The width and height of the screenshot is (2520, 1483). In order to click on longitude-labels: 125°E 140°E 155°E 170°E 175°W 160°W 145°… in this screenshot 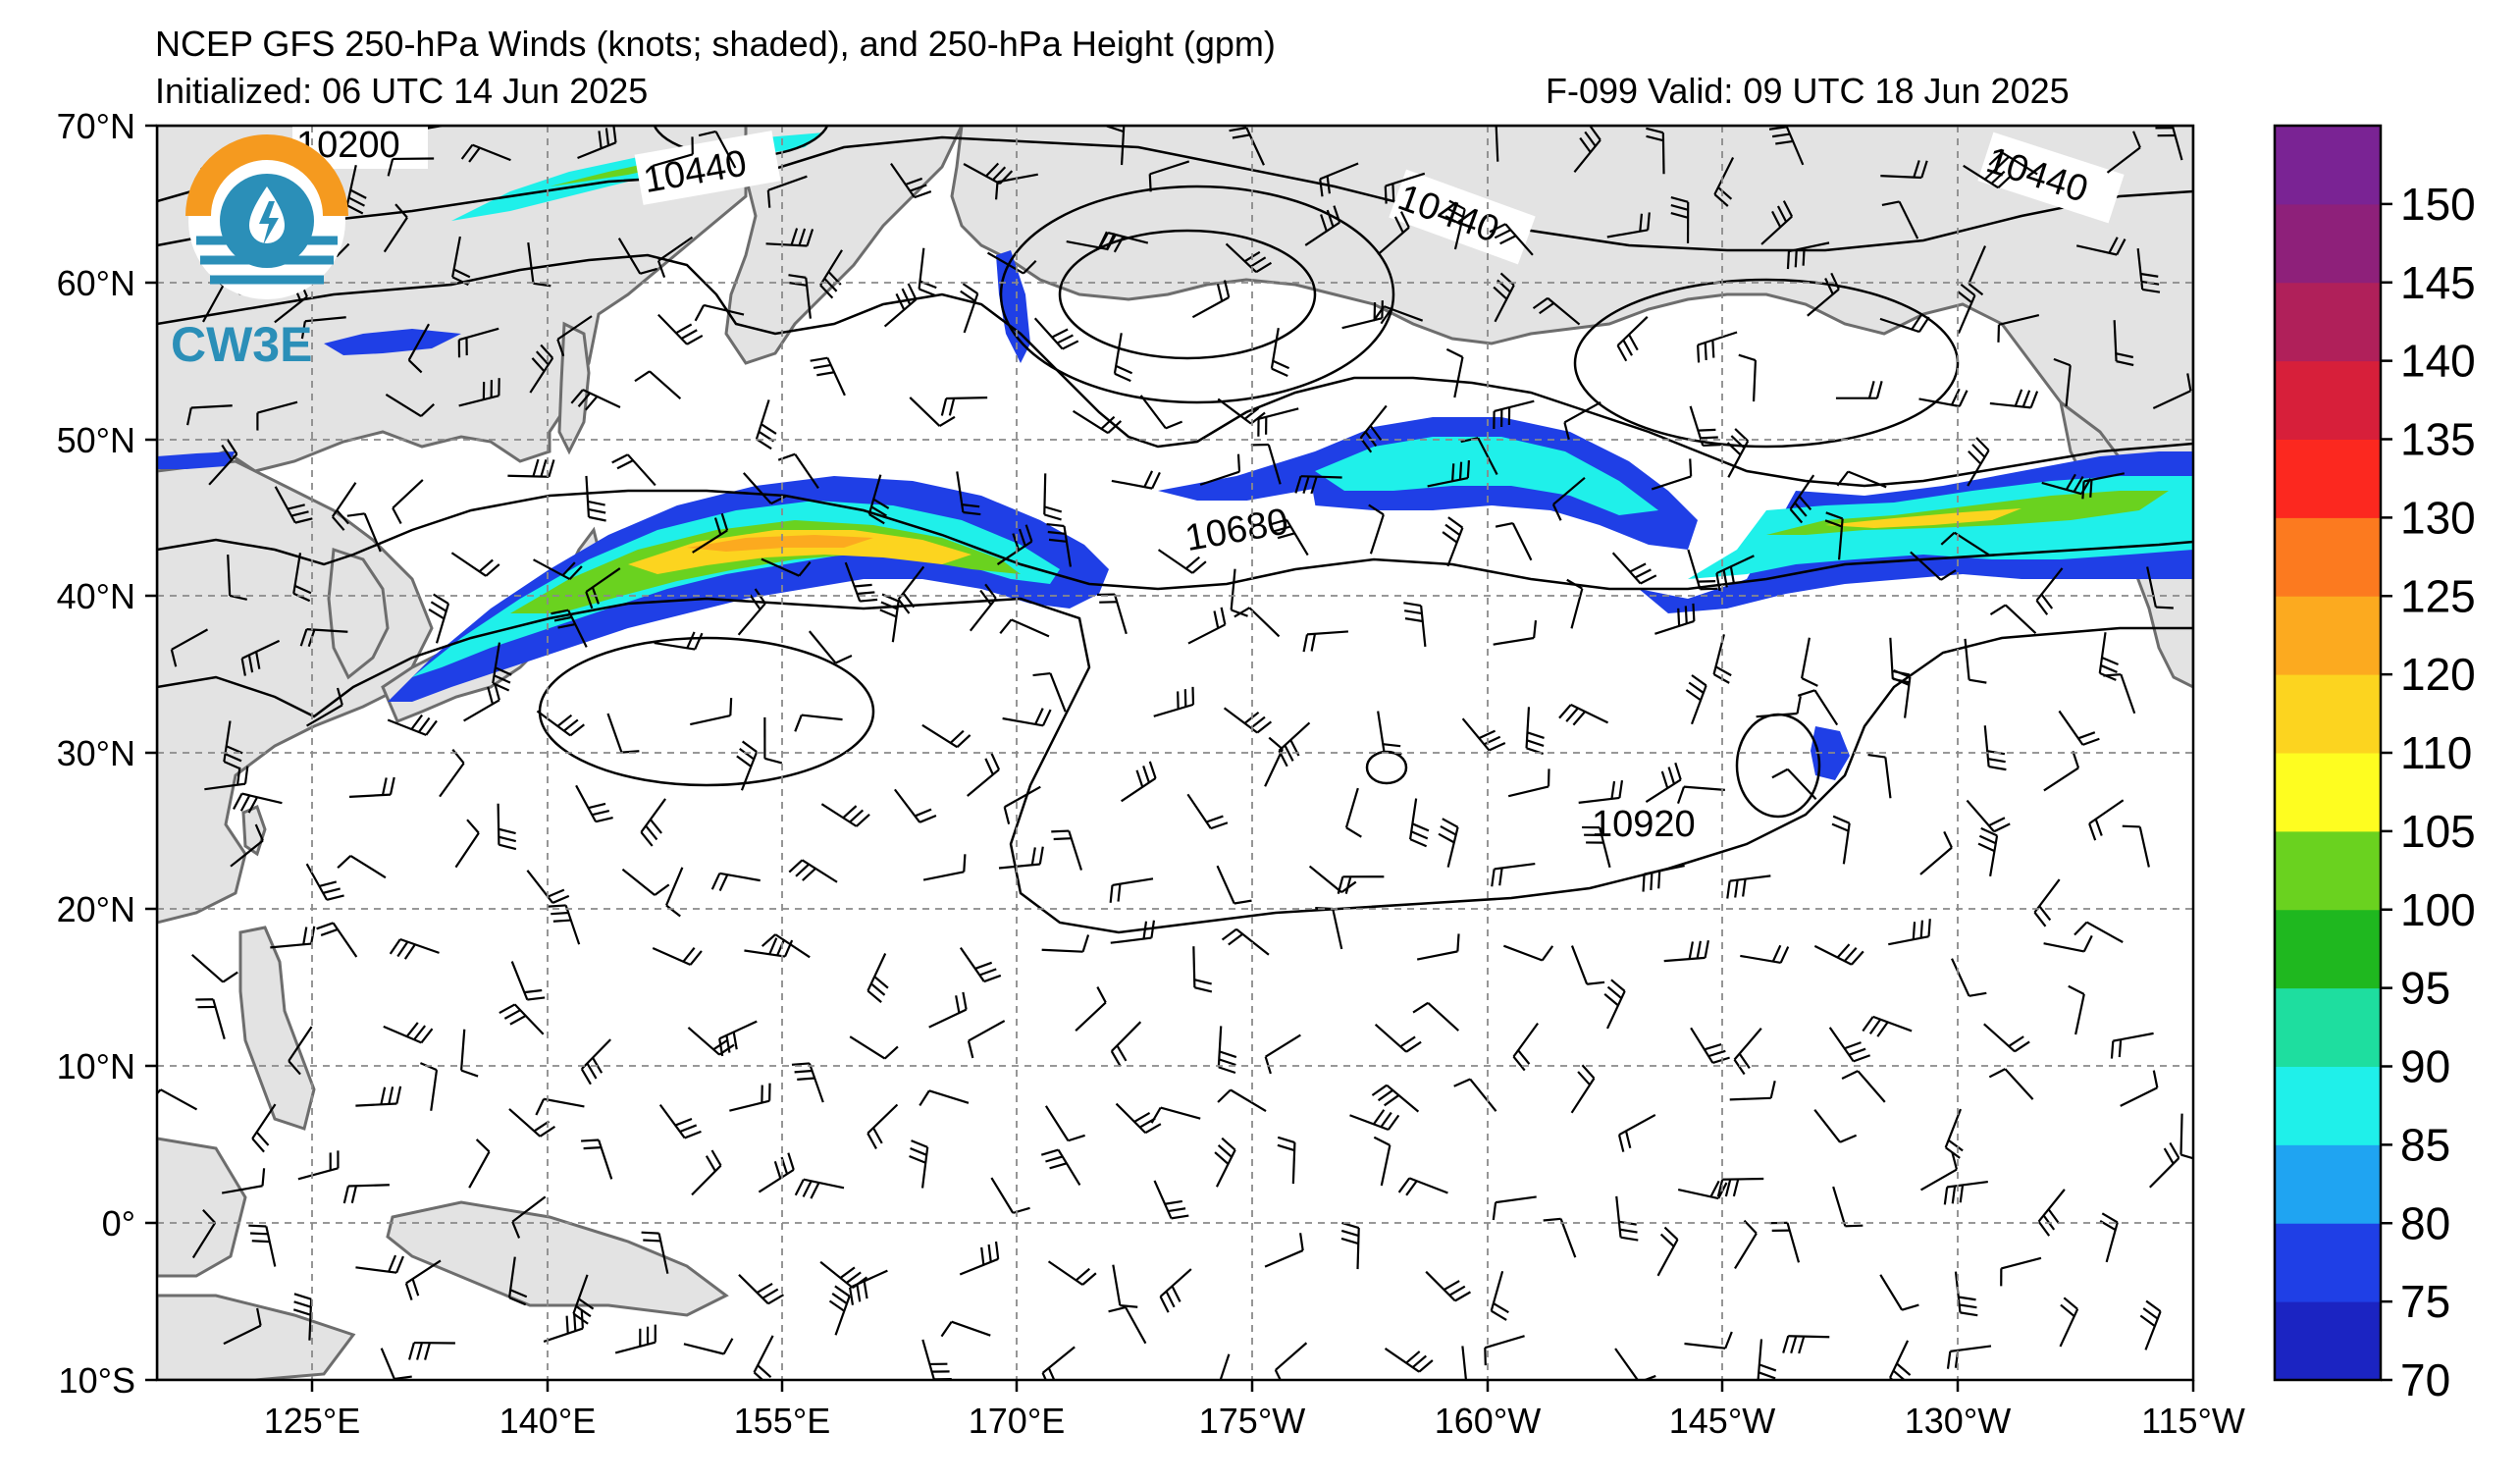, I will do `click(1254, 1421)`.